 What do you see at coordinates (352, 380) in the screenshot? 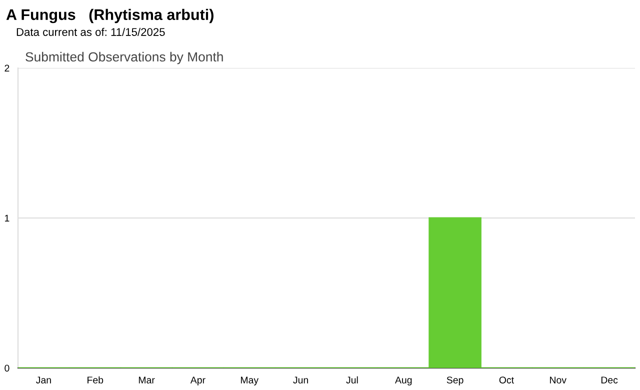
I see `x-tick-label: Jul` at bounding box center [352, 380].